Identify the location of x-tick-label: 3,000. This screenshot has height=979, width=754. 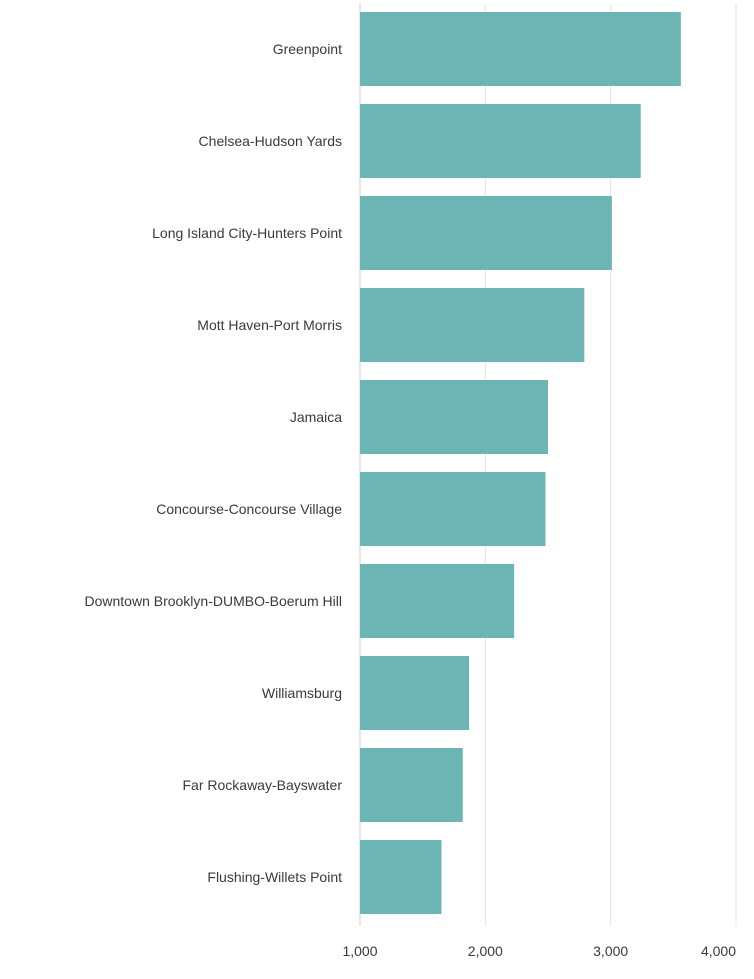
(610, 951).